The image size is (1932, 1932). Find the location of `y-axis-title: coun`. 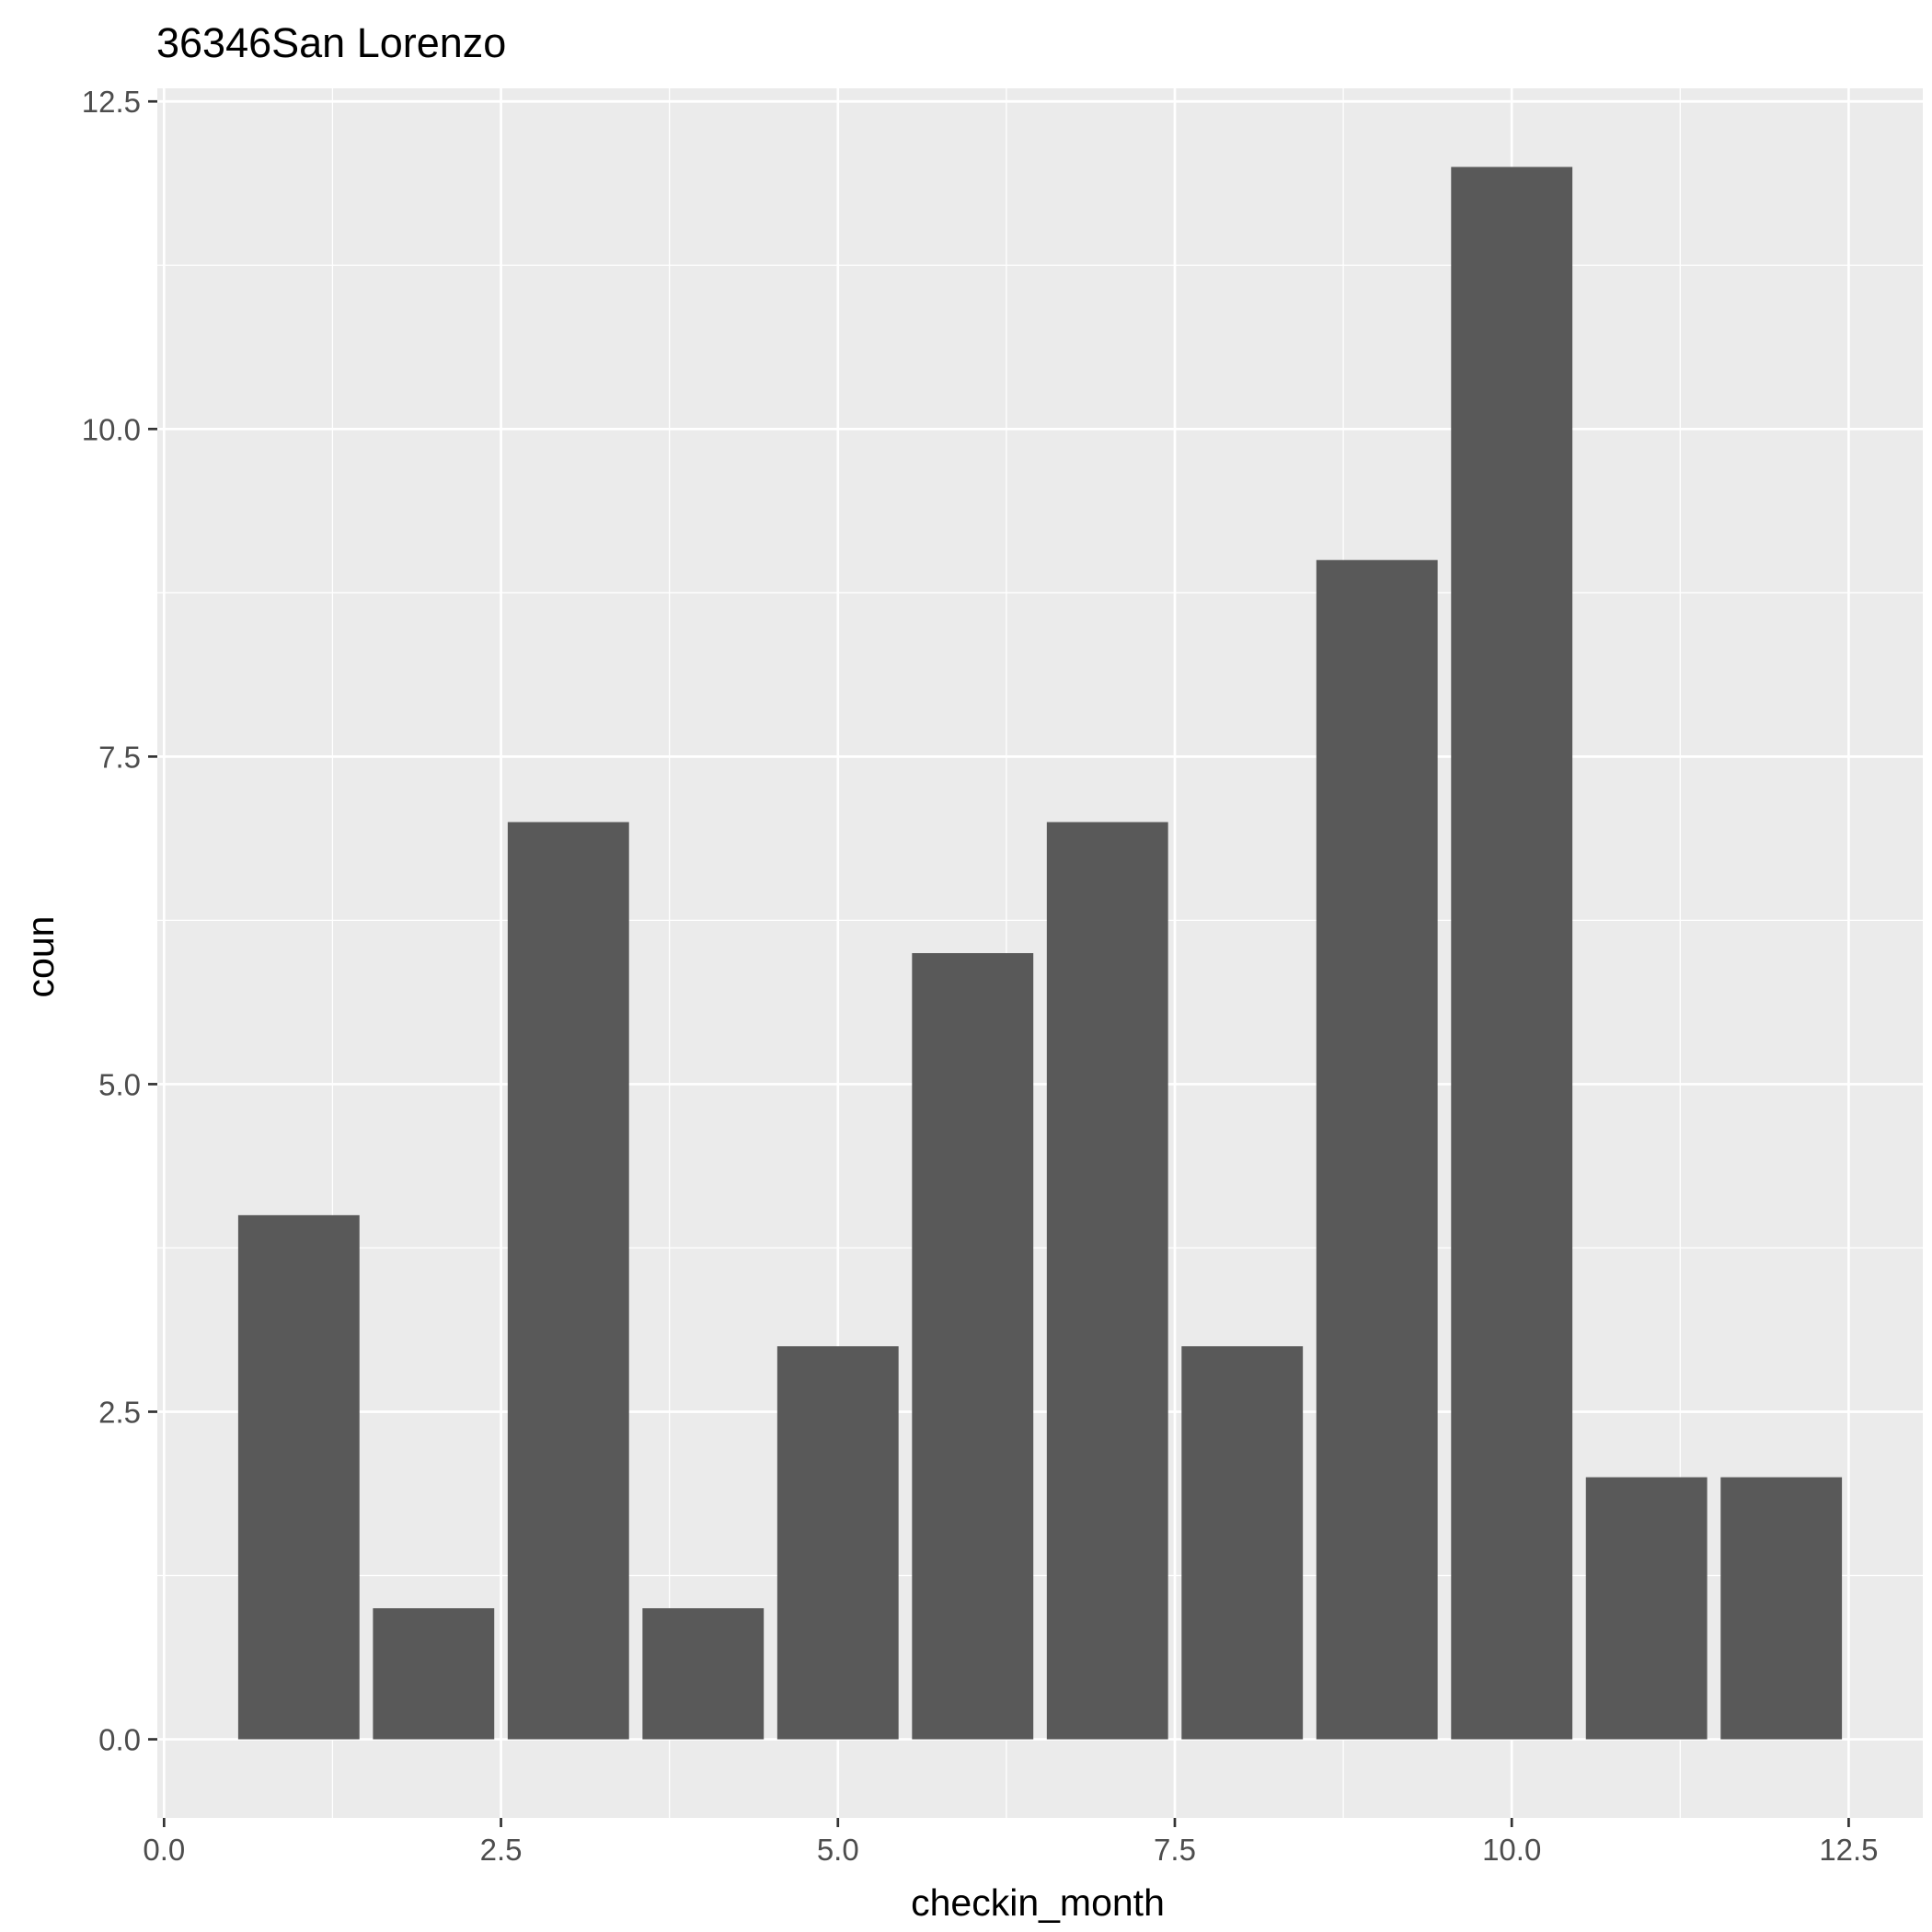

y-axis-title: coun is located at coordinates (40, 957).